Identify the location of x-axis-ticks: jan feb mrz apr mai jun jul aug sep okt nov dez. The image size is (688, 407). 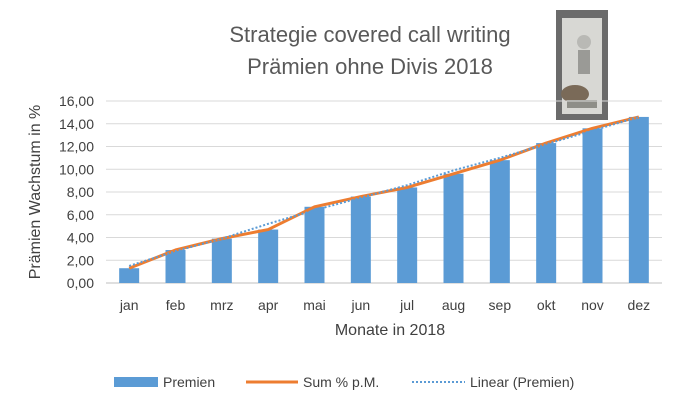
(384, 305).